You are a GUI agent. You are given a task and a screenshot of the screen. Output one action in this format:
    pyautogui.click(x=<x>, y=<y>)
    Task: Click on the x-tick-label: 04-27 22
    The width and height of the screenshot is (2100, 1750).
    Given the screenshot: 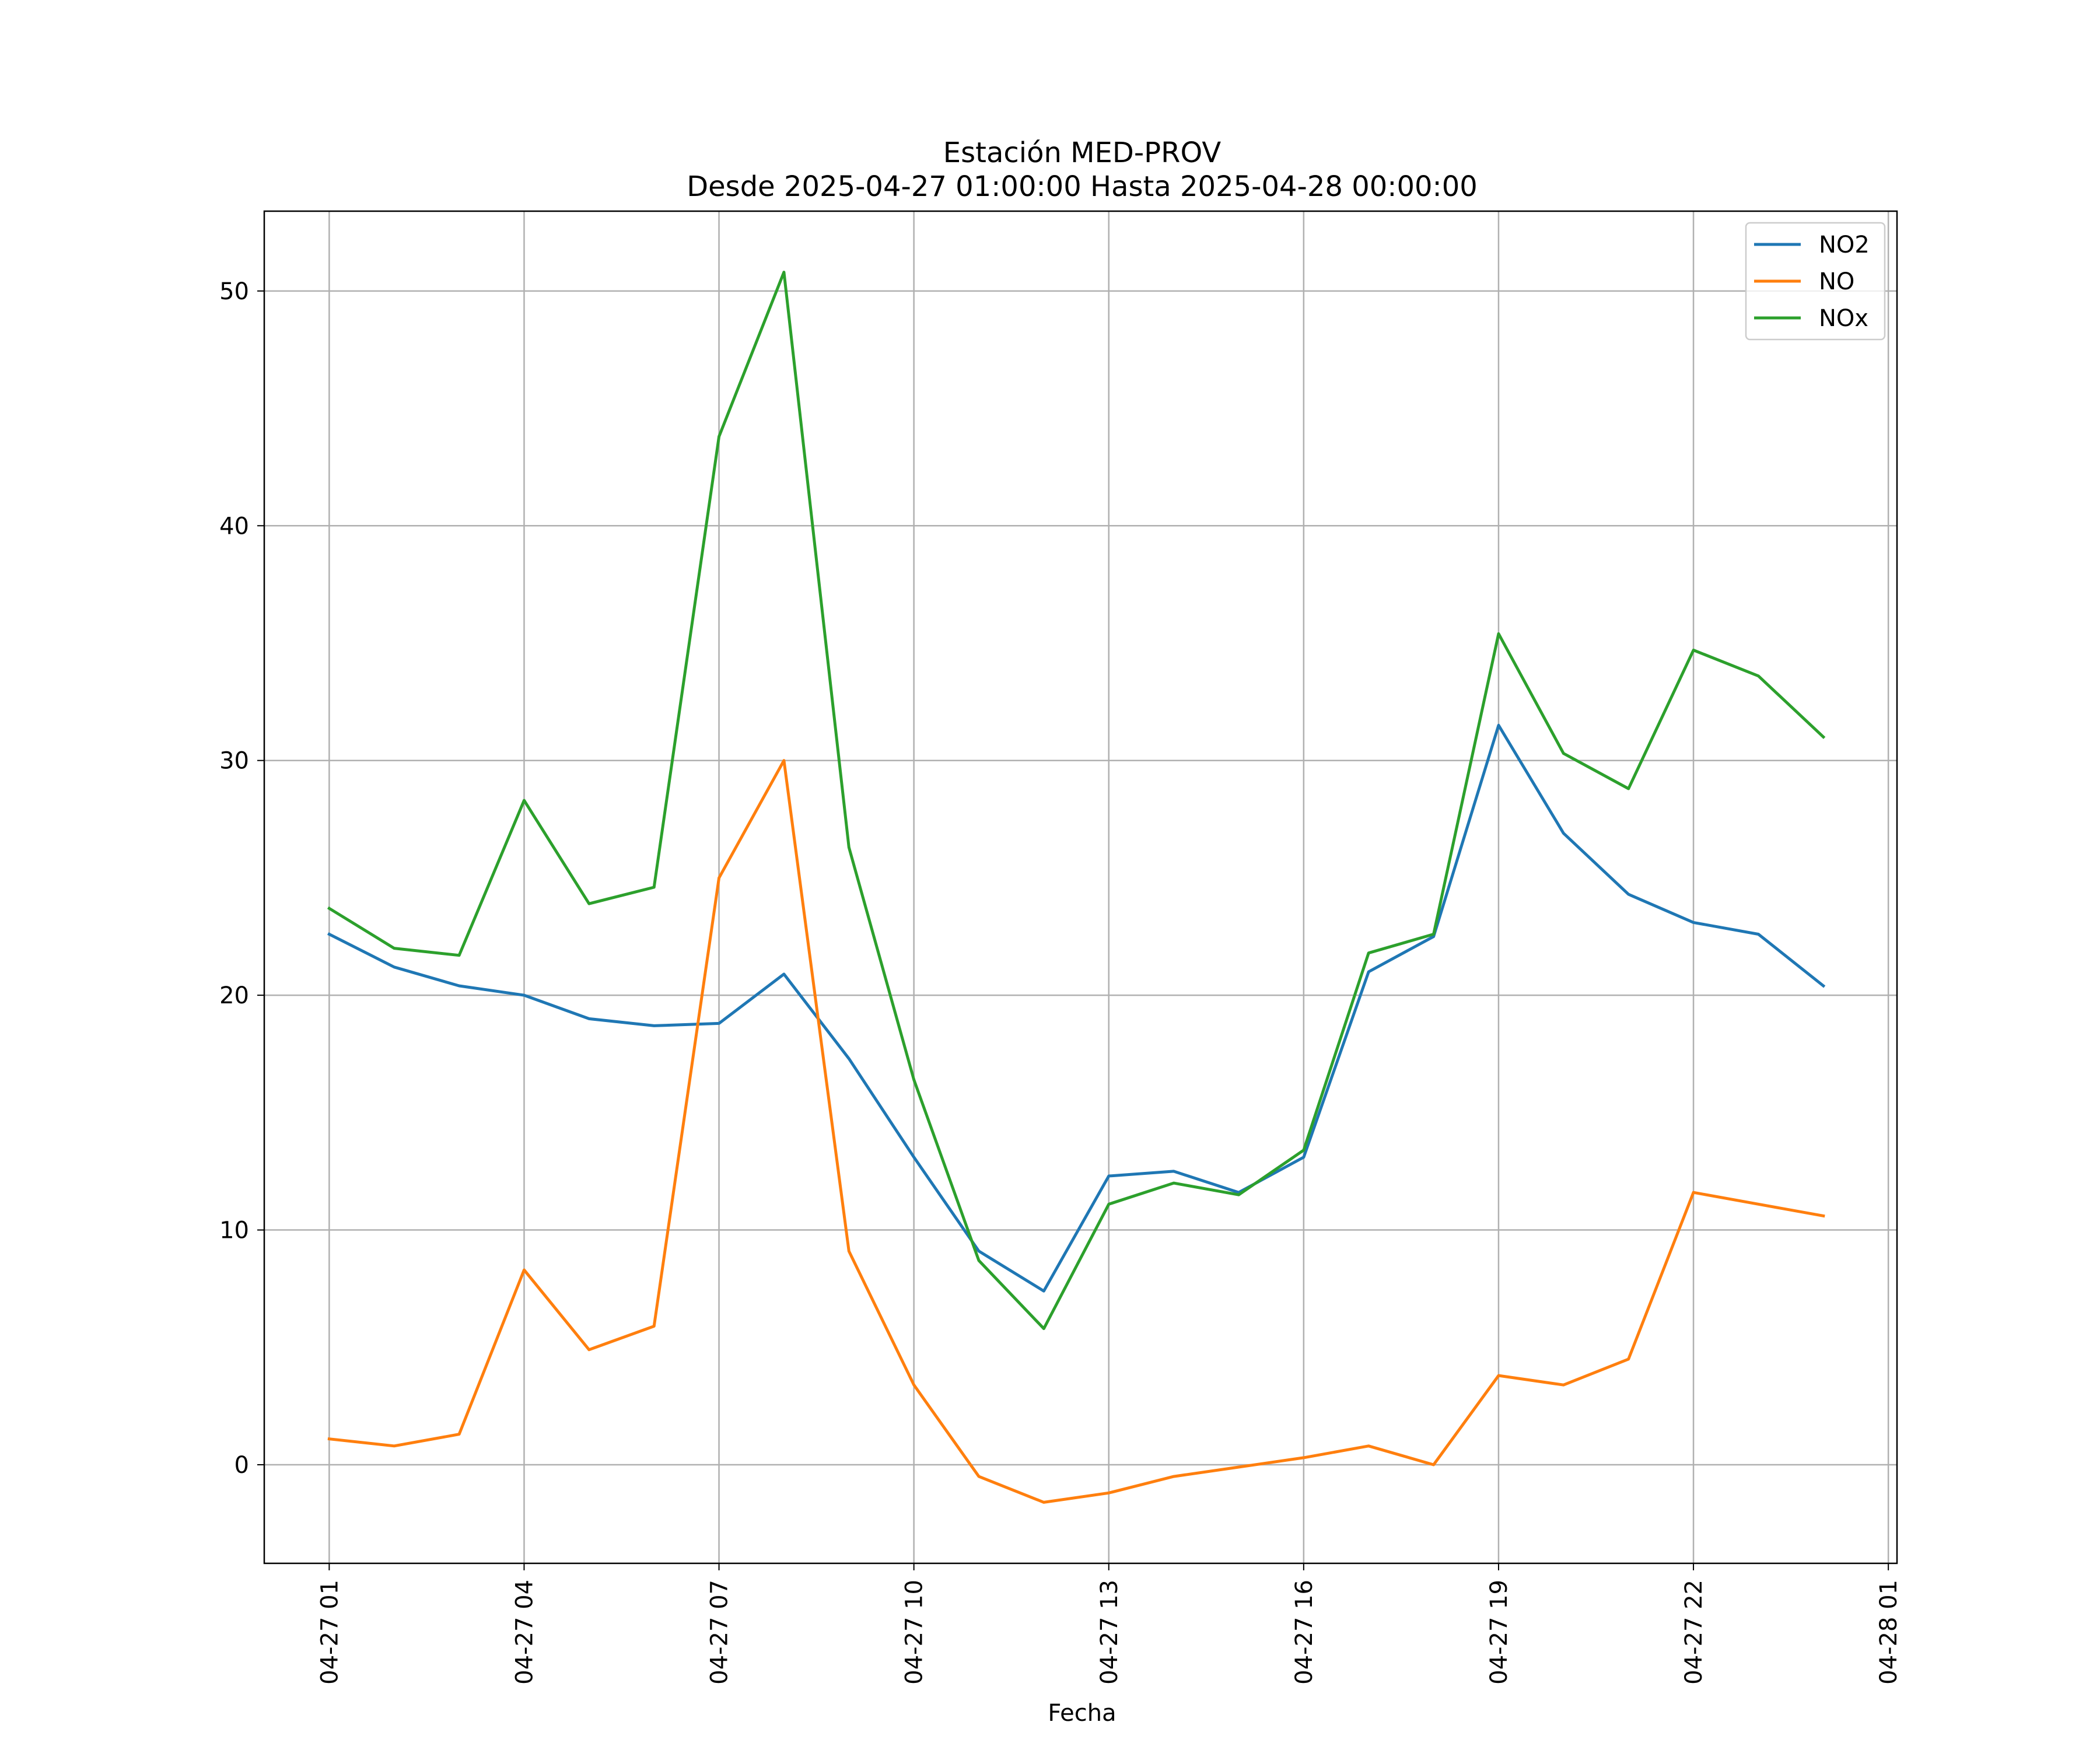 What is the action you would take?
    pyautogui.click(x=1694, y=1632)
    